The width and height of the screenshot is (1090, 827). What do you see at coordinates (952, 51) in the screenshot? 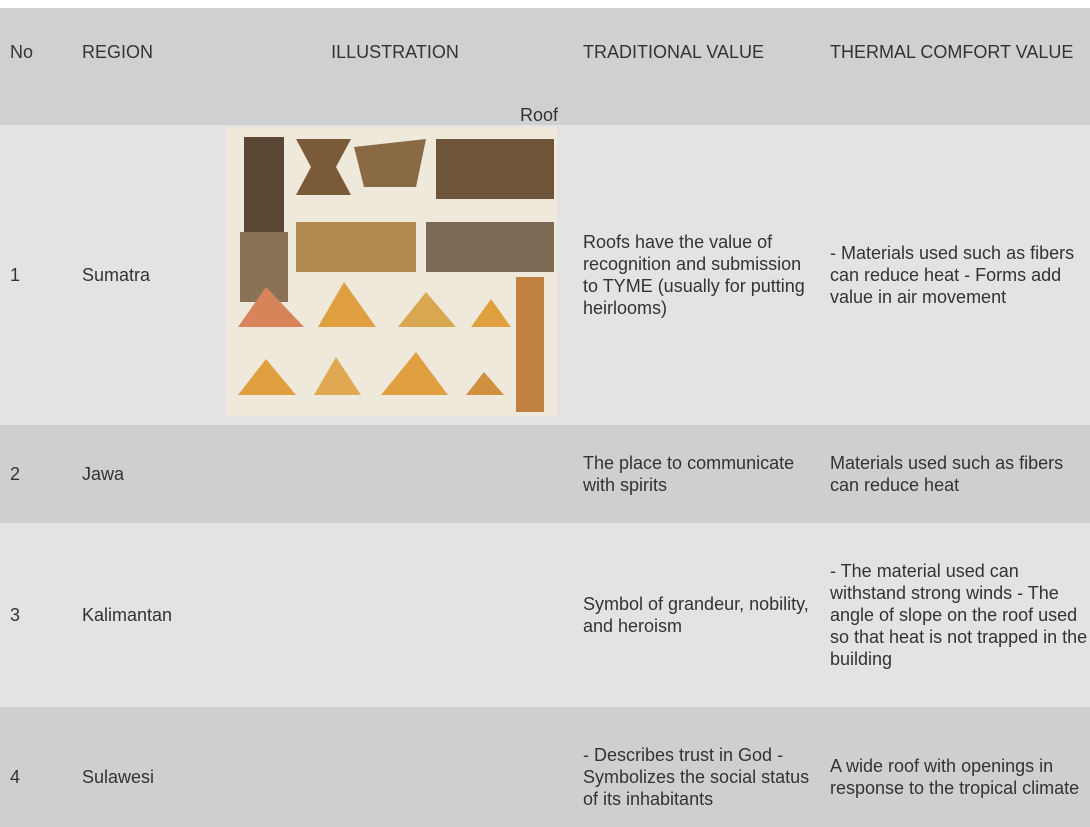
I see `header-thermal: THERMAL COMFORT VALUE` at bounding box center [952, 51].